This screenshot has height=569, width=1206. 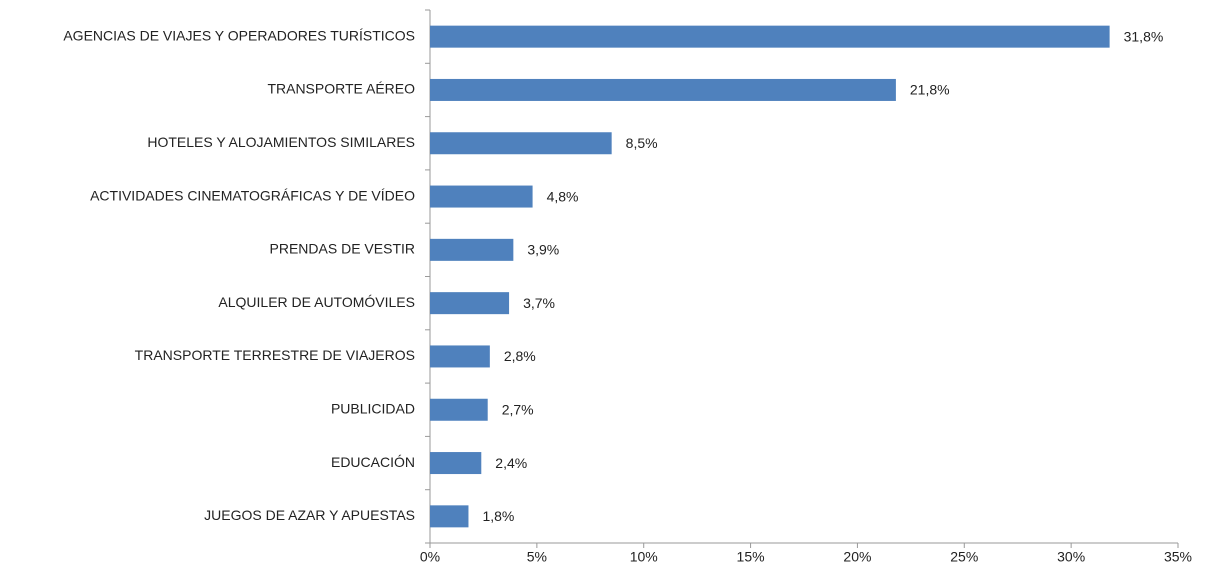 I want to click on data-label: 31,8%, so click(x=1144, y=36).